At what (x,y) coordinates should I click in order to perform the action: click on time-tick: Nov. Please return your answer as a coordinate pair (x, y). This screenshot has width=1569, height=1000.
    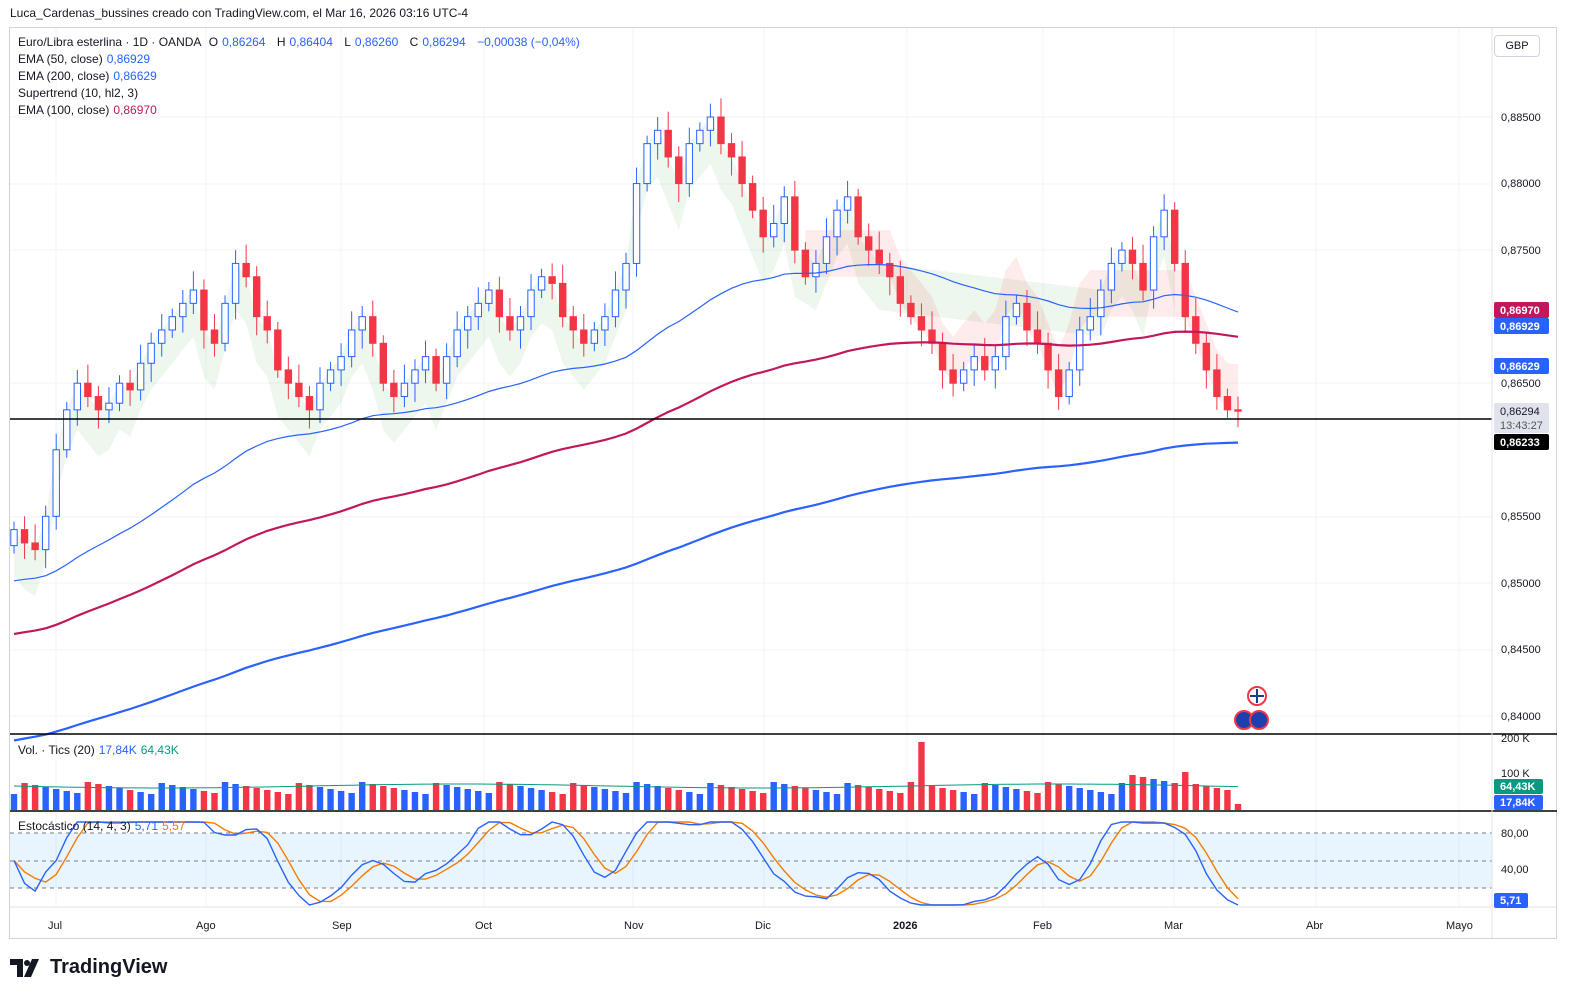
    Looking at the image, I should click on (634, 926).